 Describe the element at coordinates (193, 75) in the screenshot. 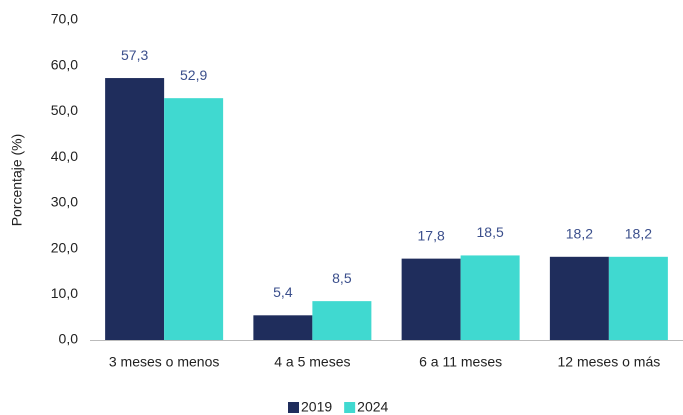

I see `value-label: 52,9` at that location.